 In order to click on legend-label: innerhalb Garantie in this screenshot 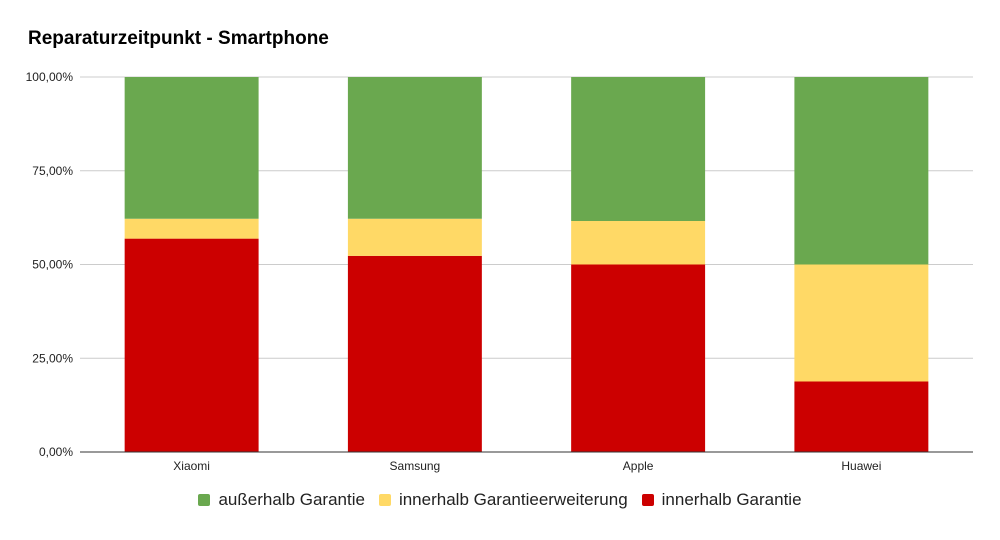, I will do `click(731, 499)`.